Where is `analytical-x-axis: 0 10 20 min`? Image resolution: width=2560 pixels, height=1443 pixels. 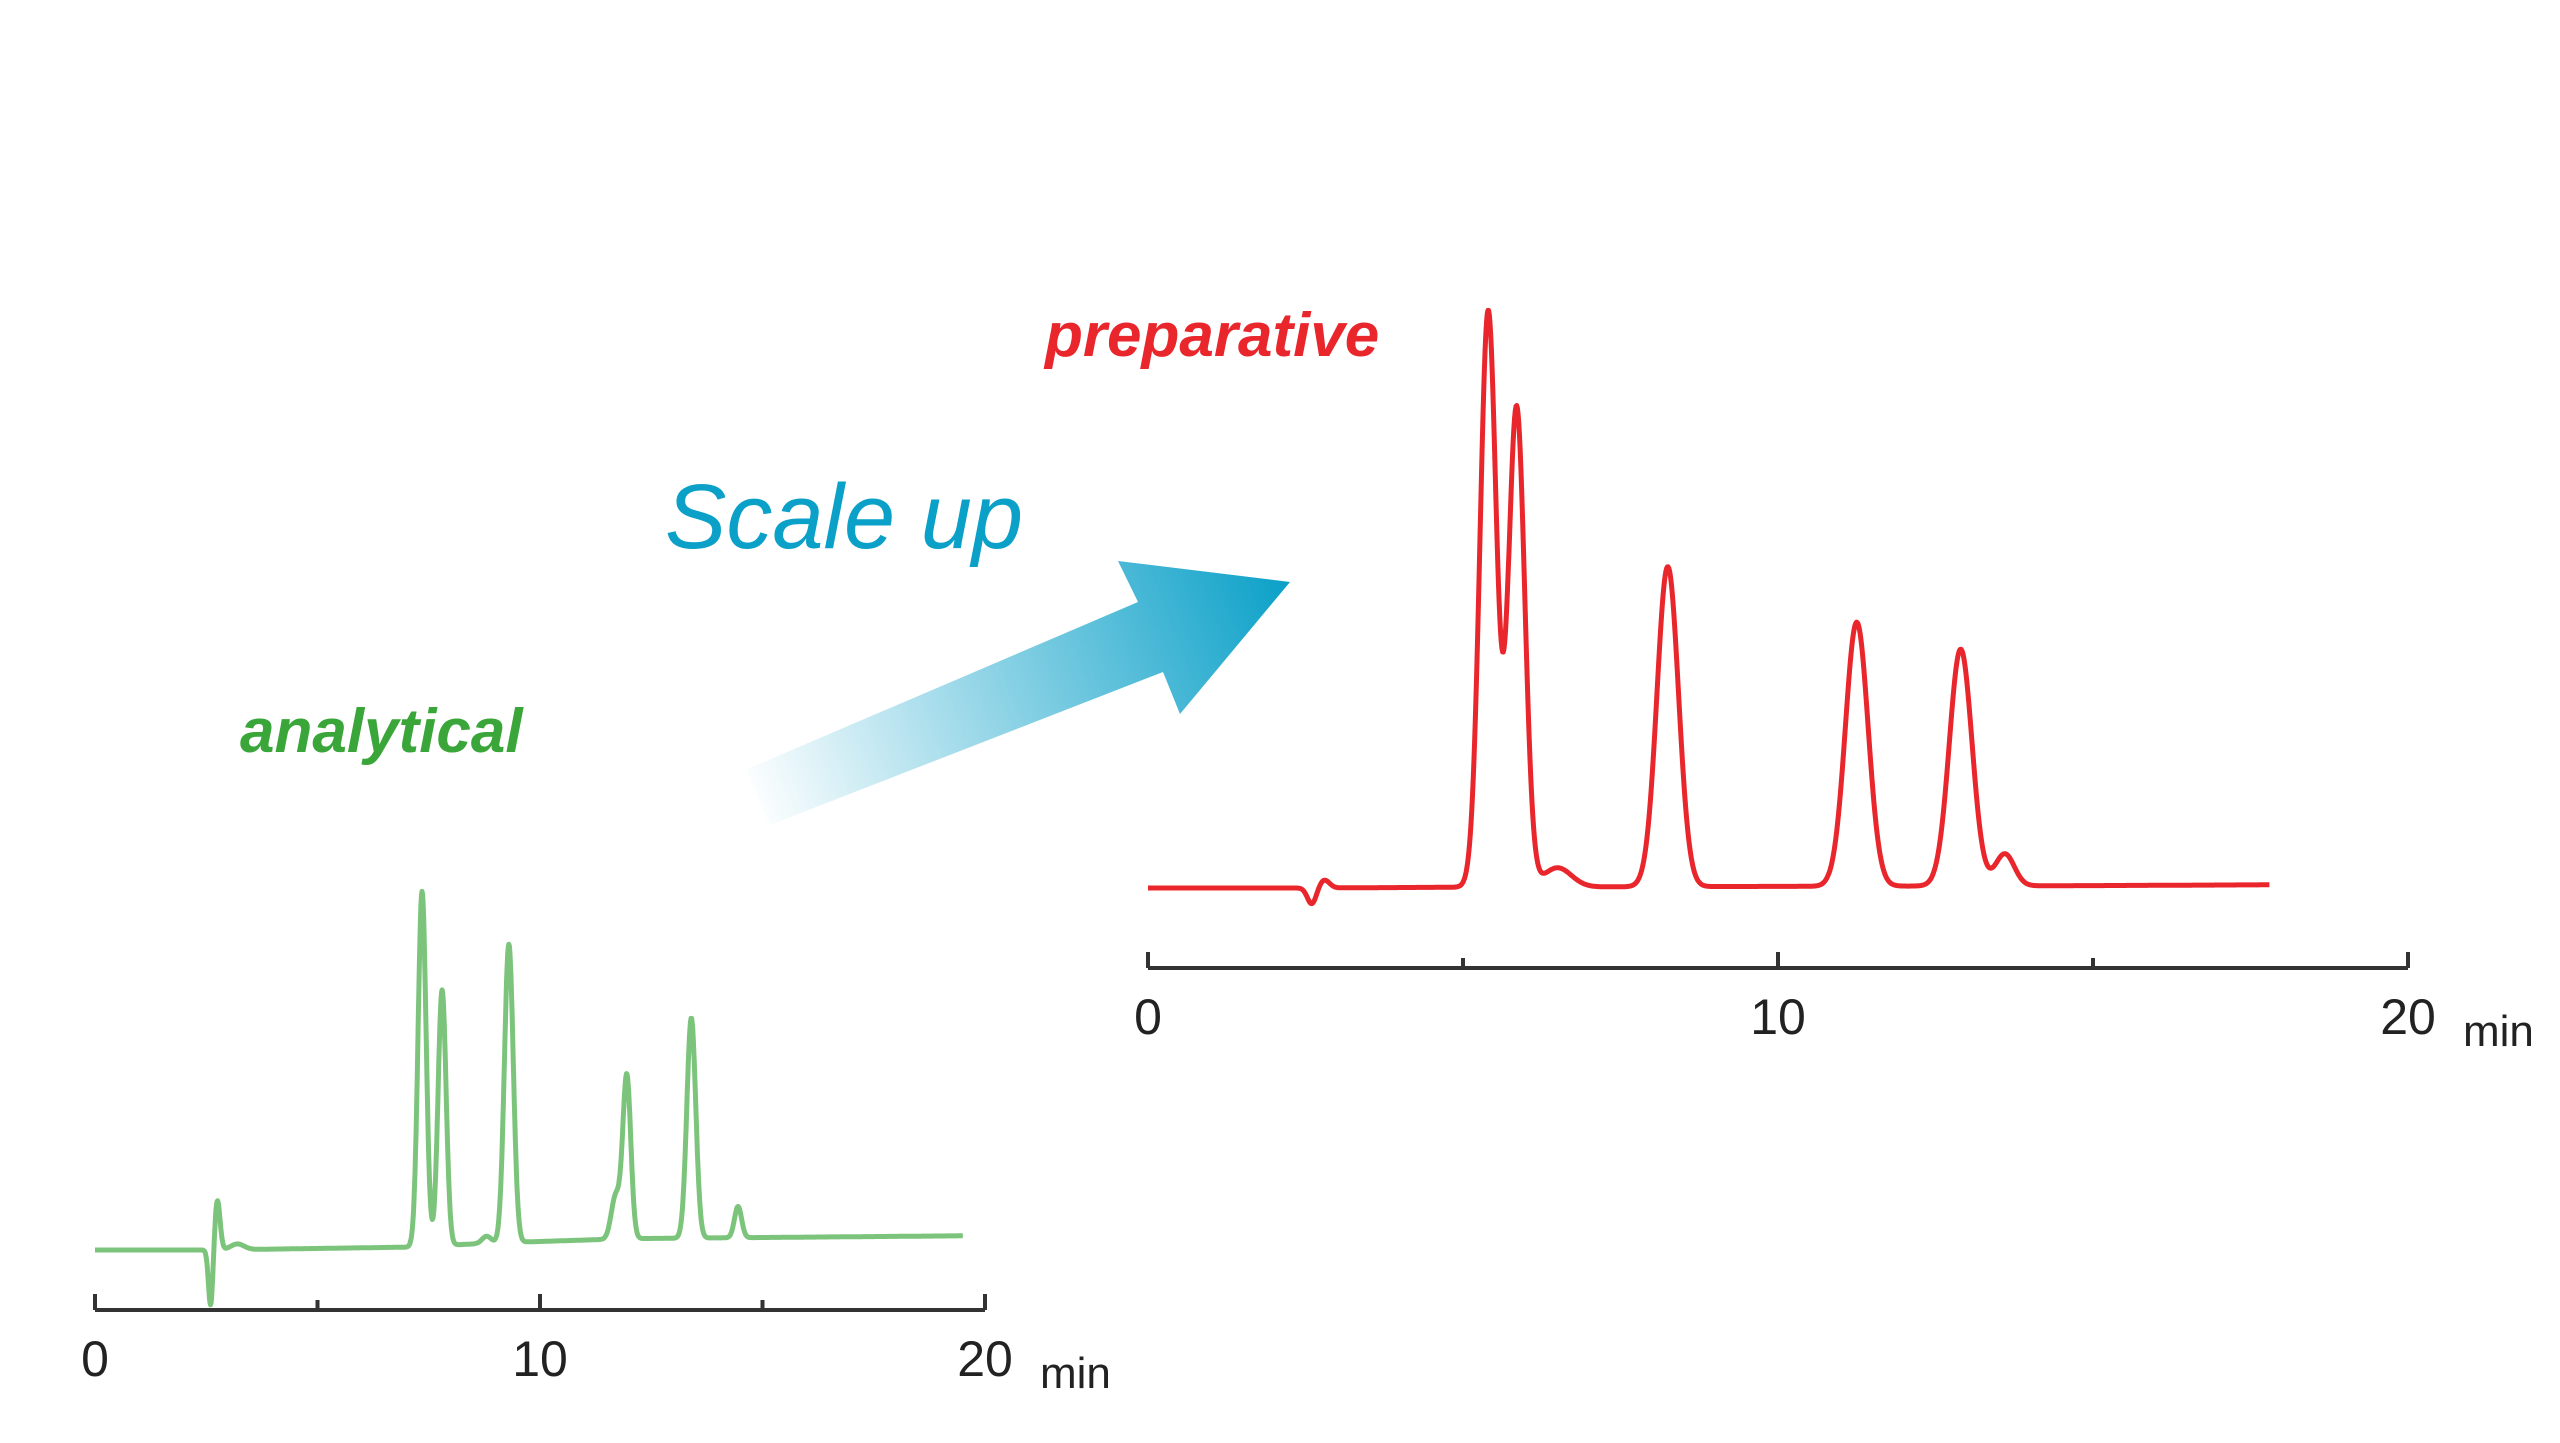
analytical-x-axis: 0 10 20 min is located at coordinates (596, 1346).